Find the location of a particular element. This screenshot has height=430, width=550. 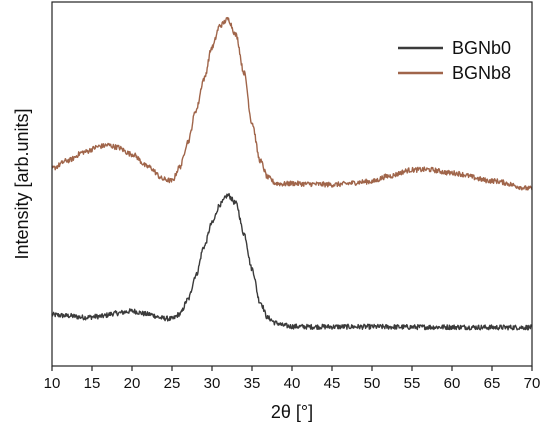

x-tick-label: 40 is located at coordinates (292, 383).